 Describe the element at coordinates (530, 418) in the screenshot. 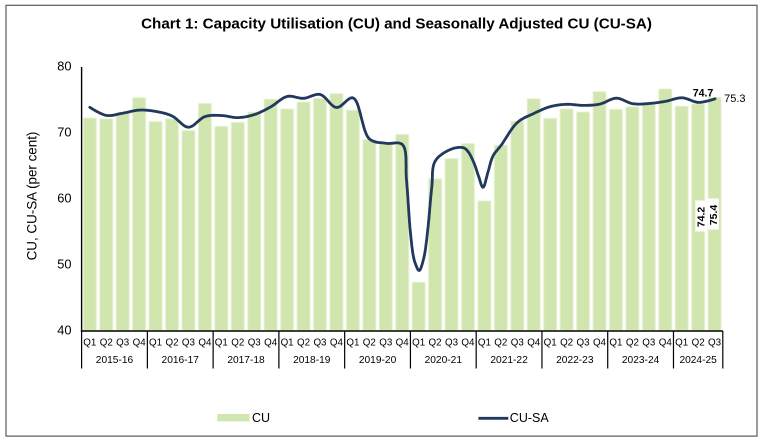

I see `svg-text: CU-SA` at that location.